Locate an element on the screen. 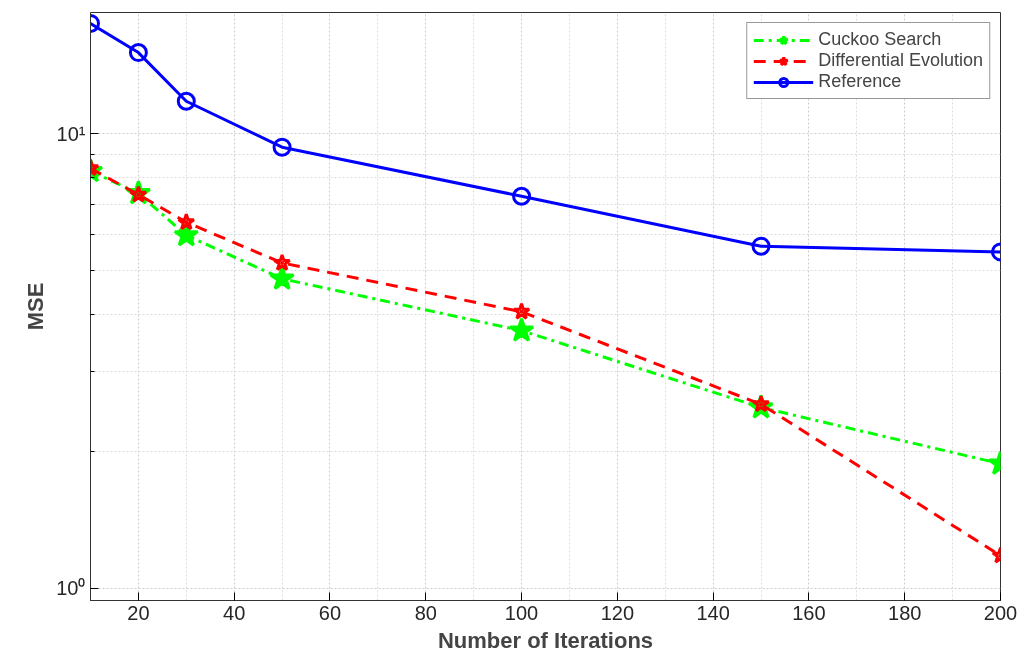 Image resolution: width=1032 pixels, height=671 pixels. x-tick-label: 20 is located at coordinates (138, 612).